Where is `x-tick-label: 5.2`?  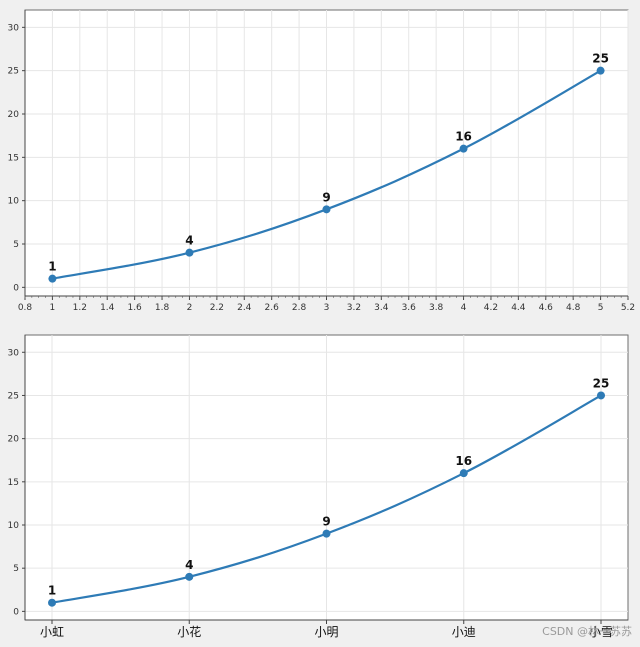 x-tick-label: 5.2 is located at coordinates (628, 308).